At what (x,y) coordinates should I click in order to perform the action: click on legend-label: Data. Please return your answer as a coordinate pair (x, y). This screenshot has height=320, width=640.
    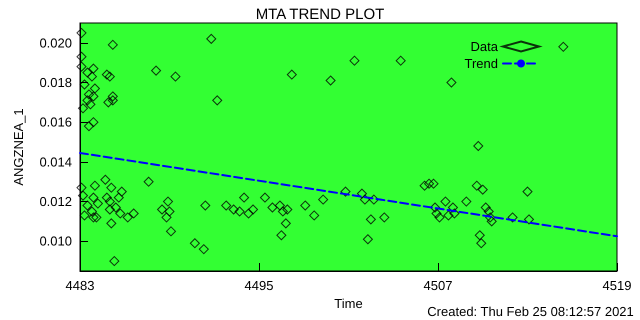
    Looking at the image, I should click on (484, 46).